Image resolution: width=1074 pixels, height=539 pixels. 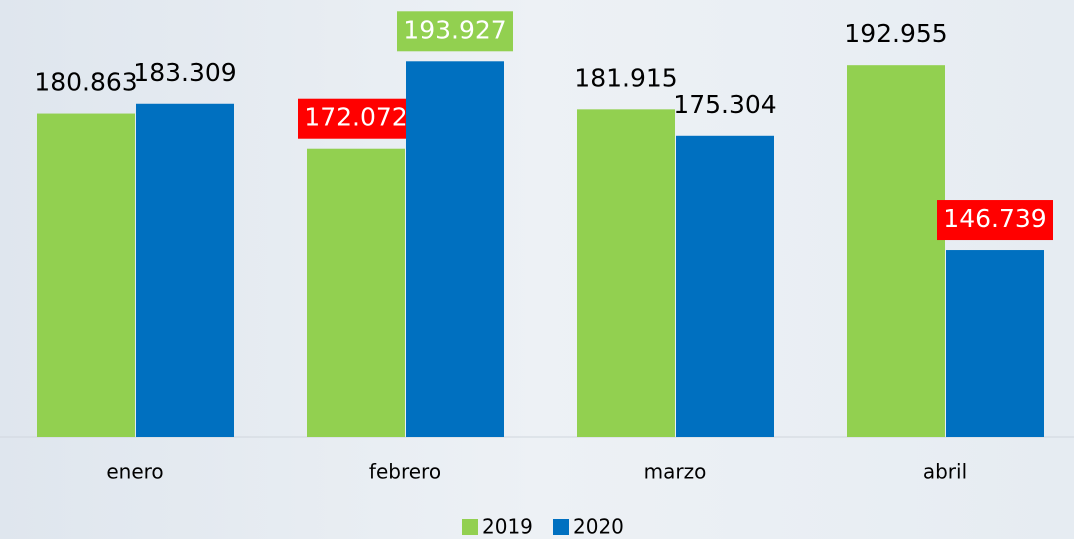 What do you see at coordinates (724, 104) in the screenshot?
I see `value-label: 175.304` at bounding box center [724, 104].